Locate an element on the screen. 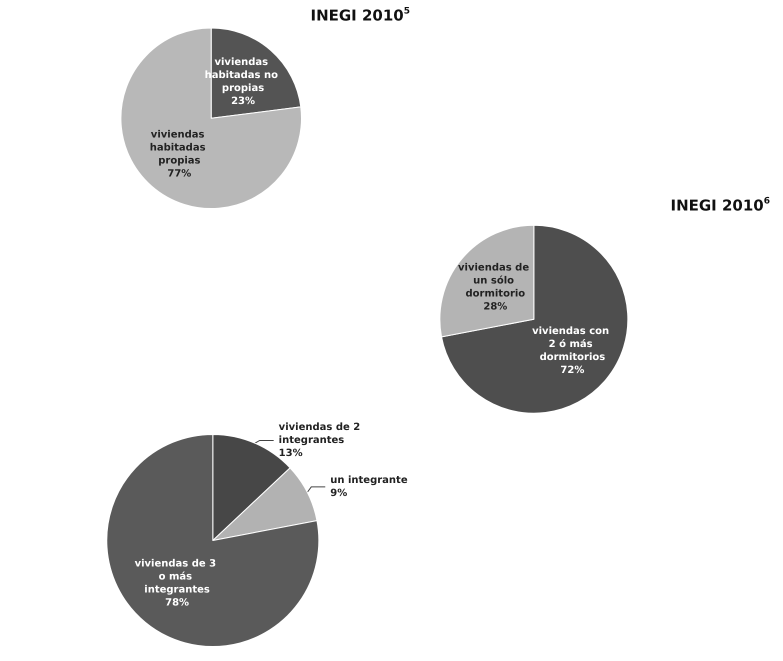 This screenshot has height=661, width=783. slice-label: un integrante is located at coordinates (369, 480).